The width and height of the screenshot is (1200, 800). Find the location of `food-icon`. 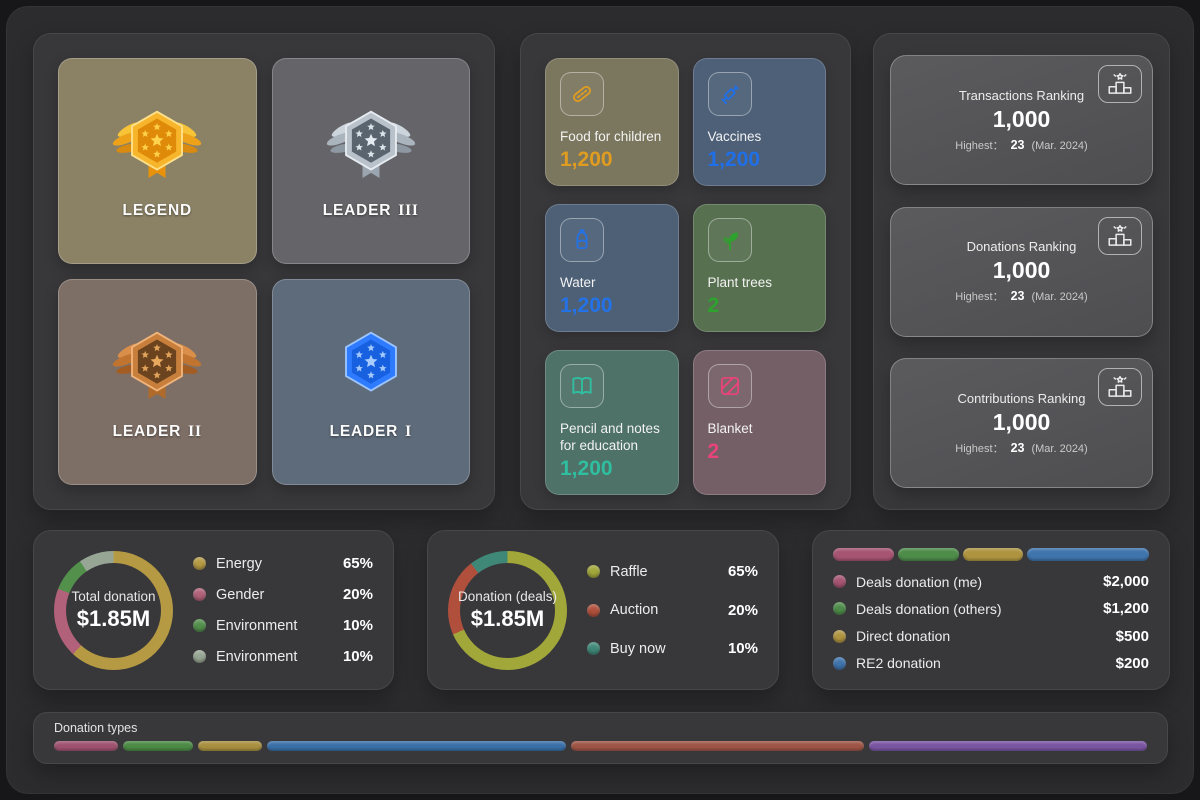

food-icon is located at coordinates (582, 94).